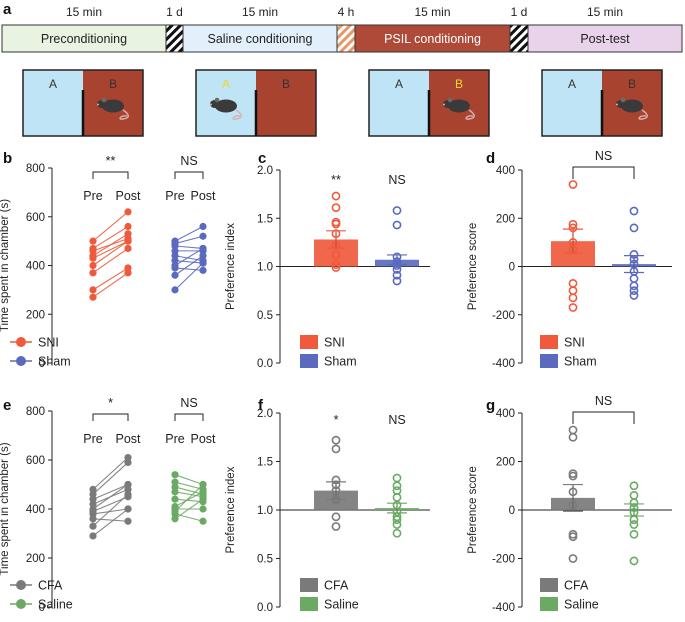 The width and height of the screenshot is (685, 622). I want to click on mouse-nose, so click(617, 104).